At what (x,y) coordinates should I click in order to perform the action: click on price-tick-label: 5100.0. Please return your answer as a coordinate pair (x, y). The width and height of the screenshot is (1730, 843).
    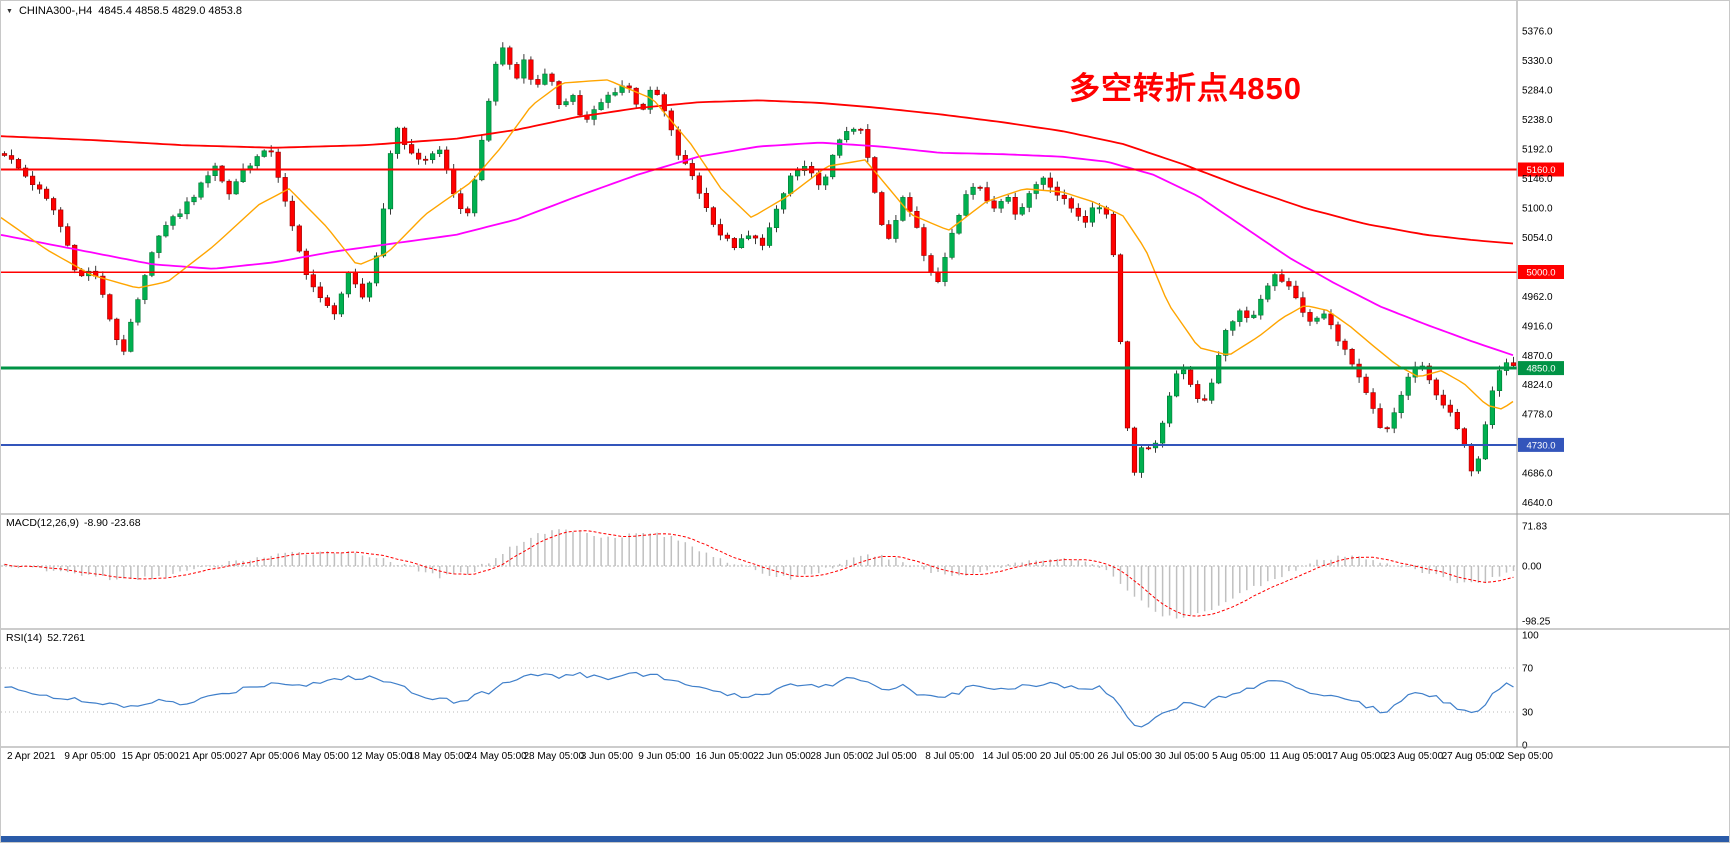
    Looking at the image, I should click on (1537, 209).